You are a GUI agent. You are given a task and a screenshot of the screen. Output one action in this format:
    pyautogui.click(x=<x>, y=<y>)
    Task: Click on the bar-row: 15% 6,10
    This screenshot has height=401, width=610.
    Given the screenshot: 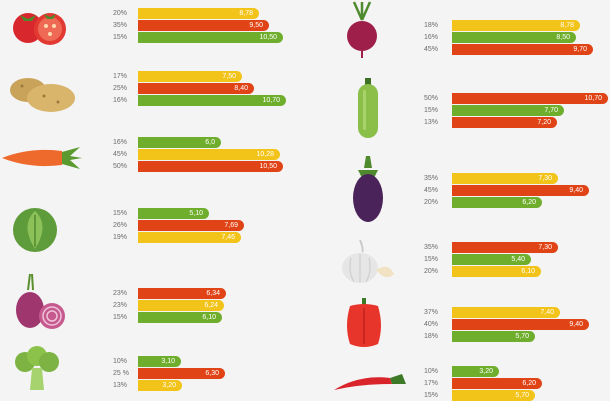 What is the action you would take?
    pyautogui.click(x=199, y=317)
    